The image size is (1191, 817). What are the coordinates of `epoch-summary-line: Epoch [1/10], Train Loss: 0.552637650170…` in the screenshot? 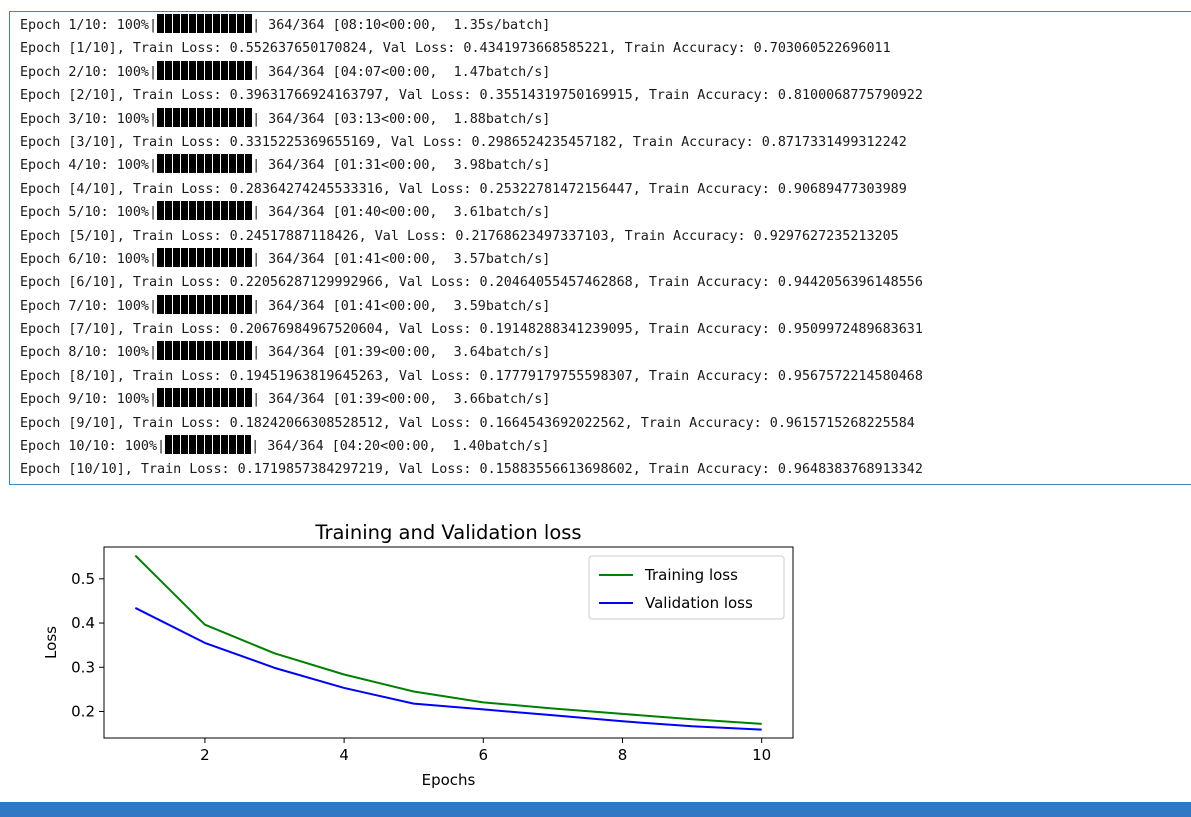 It's located at (455, 49).